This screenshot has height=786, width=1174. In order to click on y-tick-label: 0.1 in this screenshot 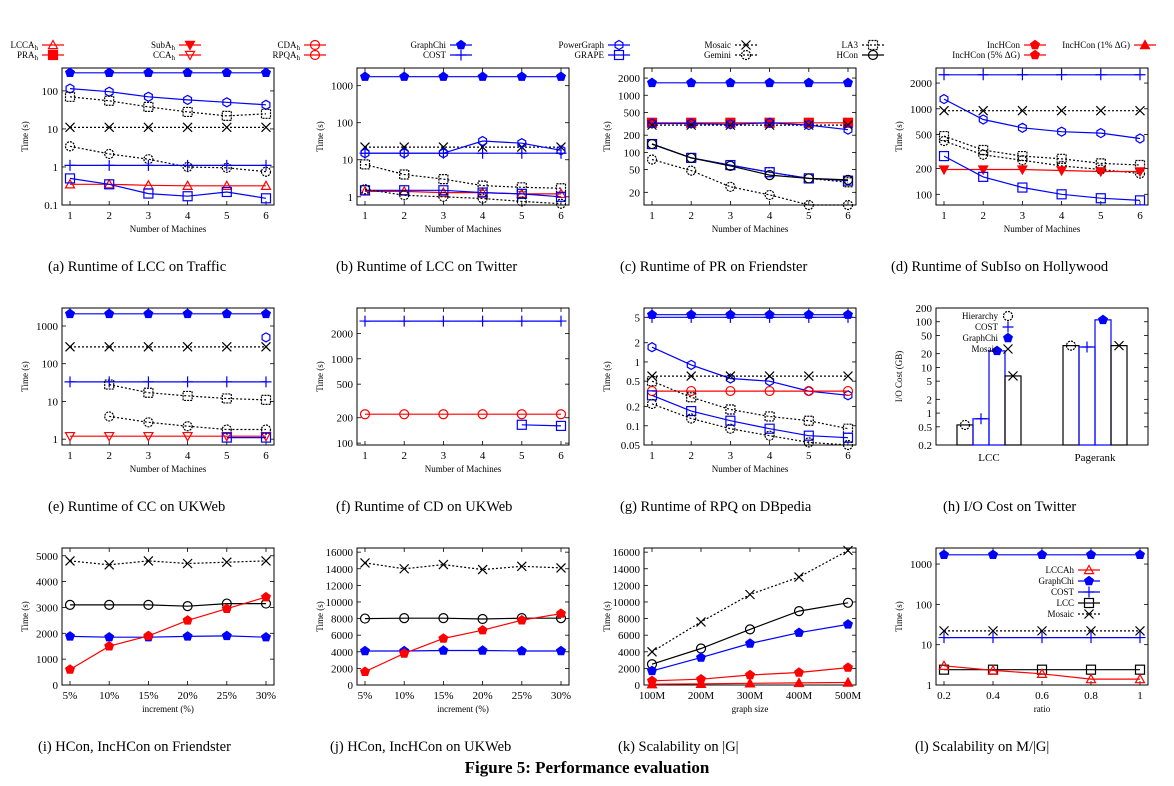, I will do `click(633, 427)`.